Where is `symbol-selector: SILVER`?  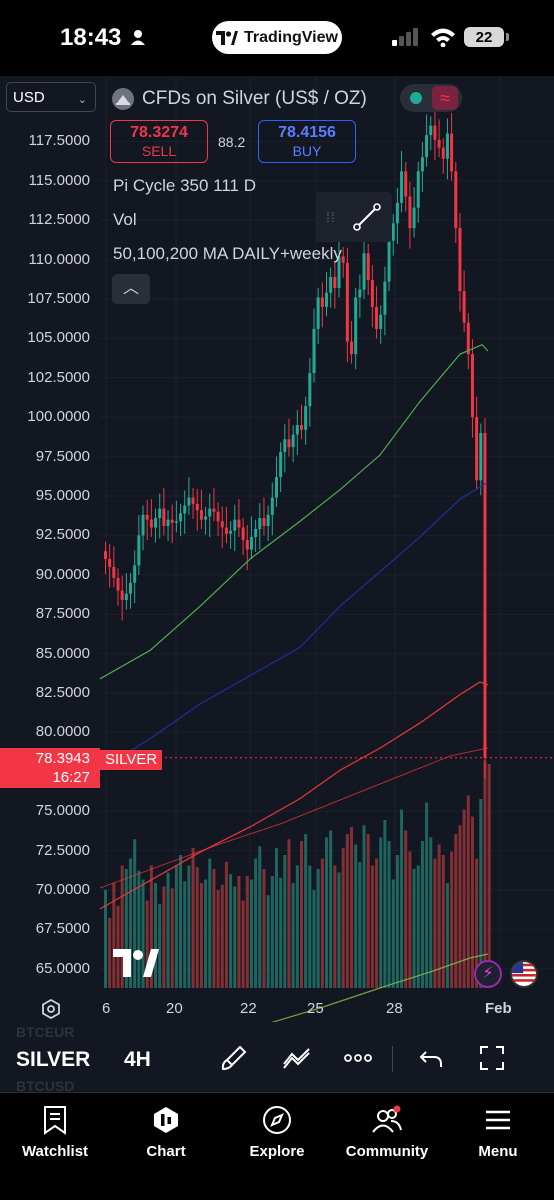
symbol-selector: SILVER is located at coordinates (53, 1059).